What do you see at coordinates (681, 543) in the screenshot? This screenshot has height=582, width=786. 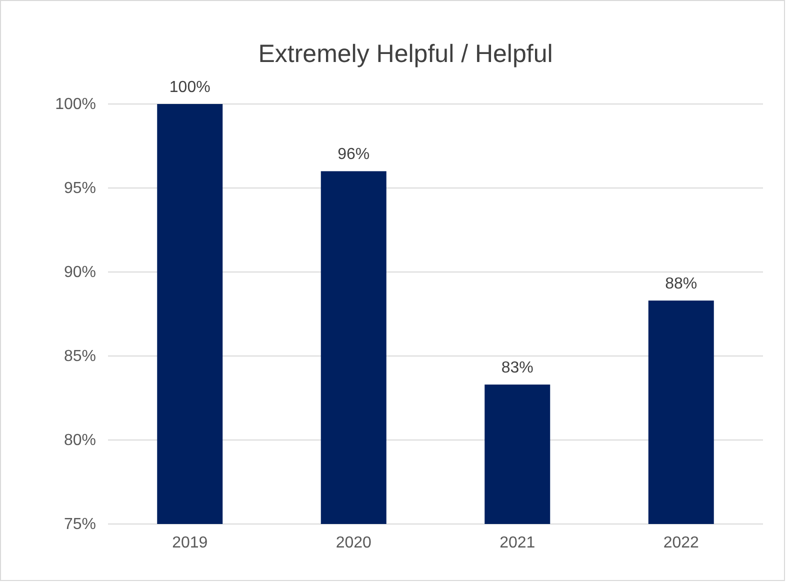 I see `x-tick-label: 2022` at bounding box center [681, 543].